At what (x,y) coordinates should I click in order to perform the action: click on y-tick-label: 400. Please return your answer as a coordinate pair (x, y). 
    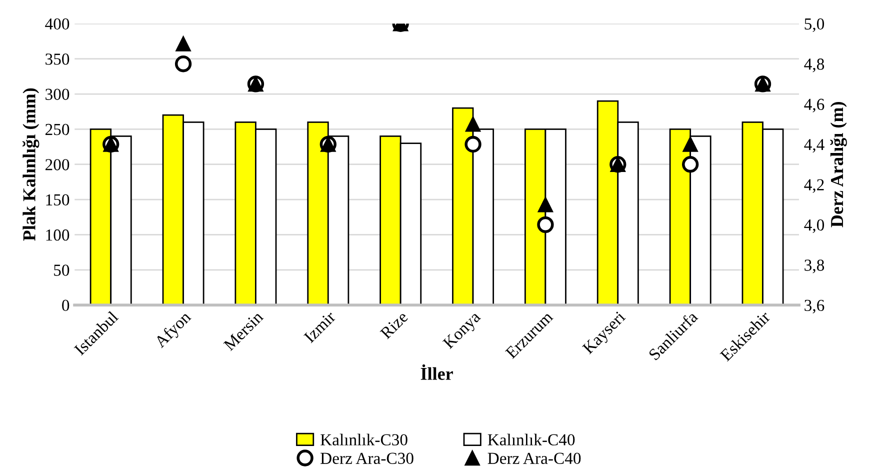
    Looking at the image, I should click on (57, 24).